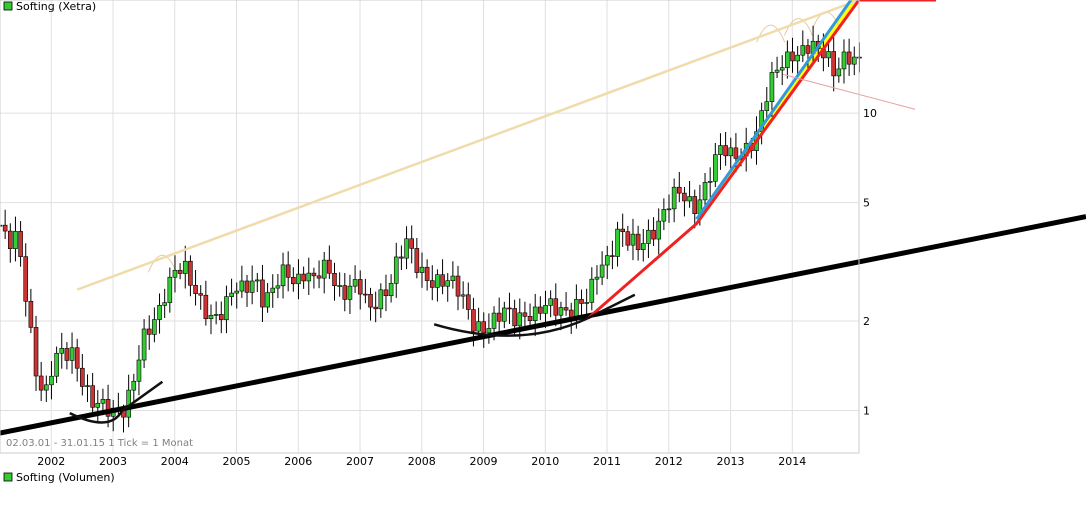 The height and width of the screenshot is (513, 1086). I want to click on x-tick-label: 2012, so click(669, 461).